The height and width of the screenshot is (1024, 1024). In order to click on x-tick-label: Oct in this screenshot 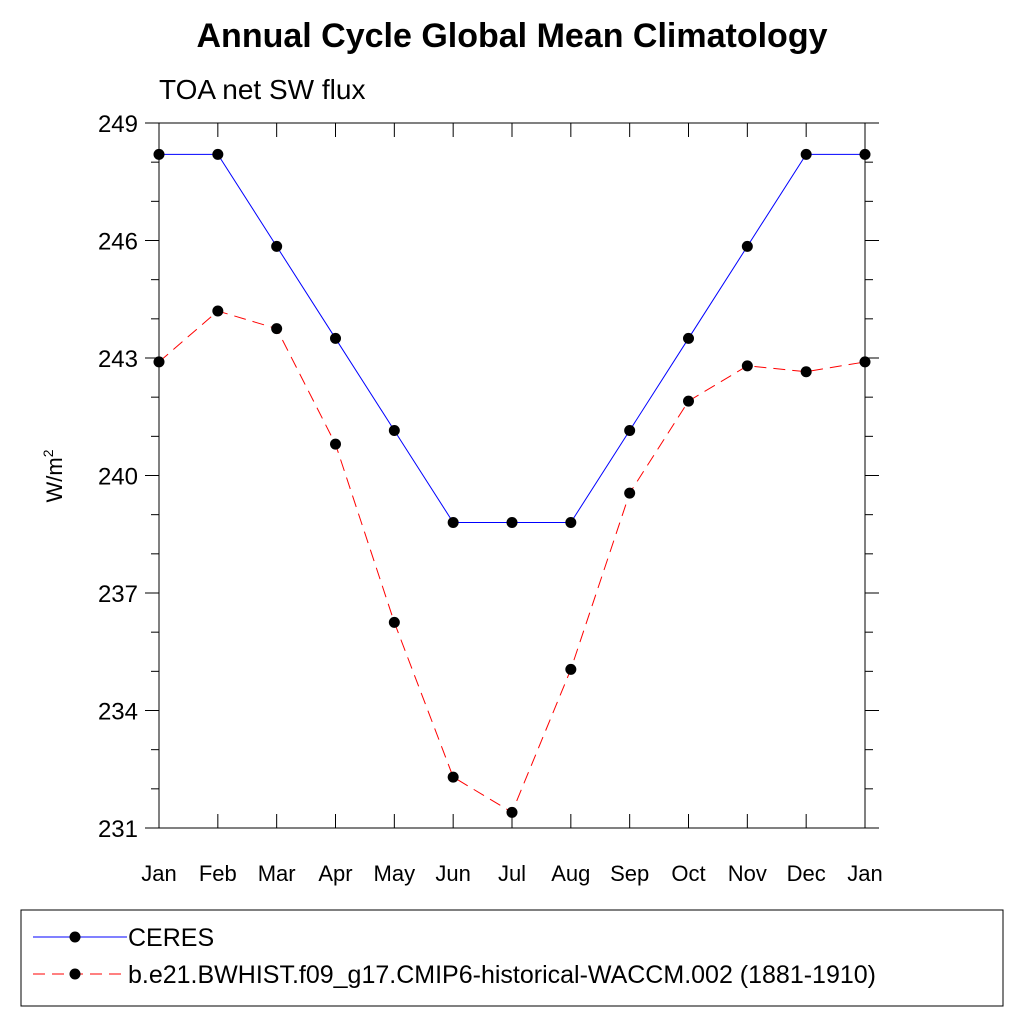, I will do `click(688, 873)`.